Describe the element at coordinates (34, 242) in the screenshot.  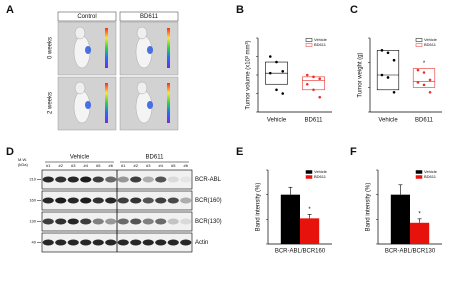
I see `mw-marker: 40` at that location.